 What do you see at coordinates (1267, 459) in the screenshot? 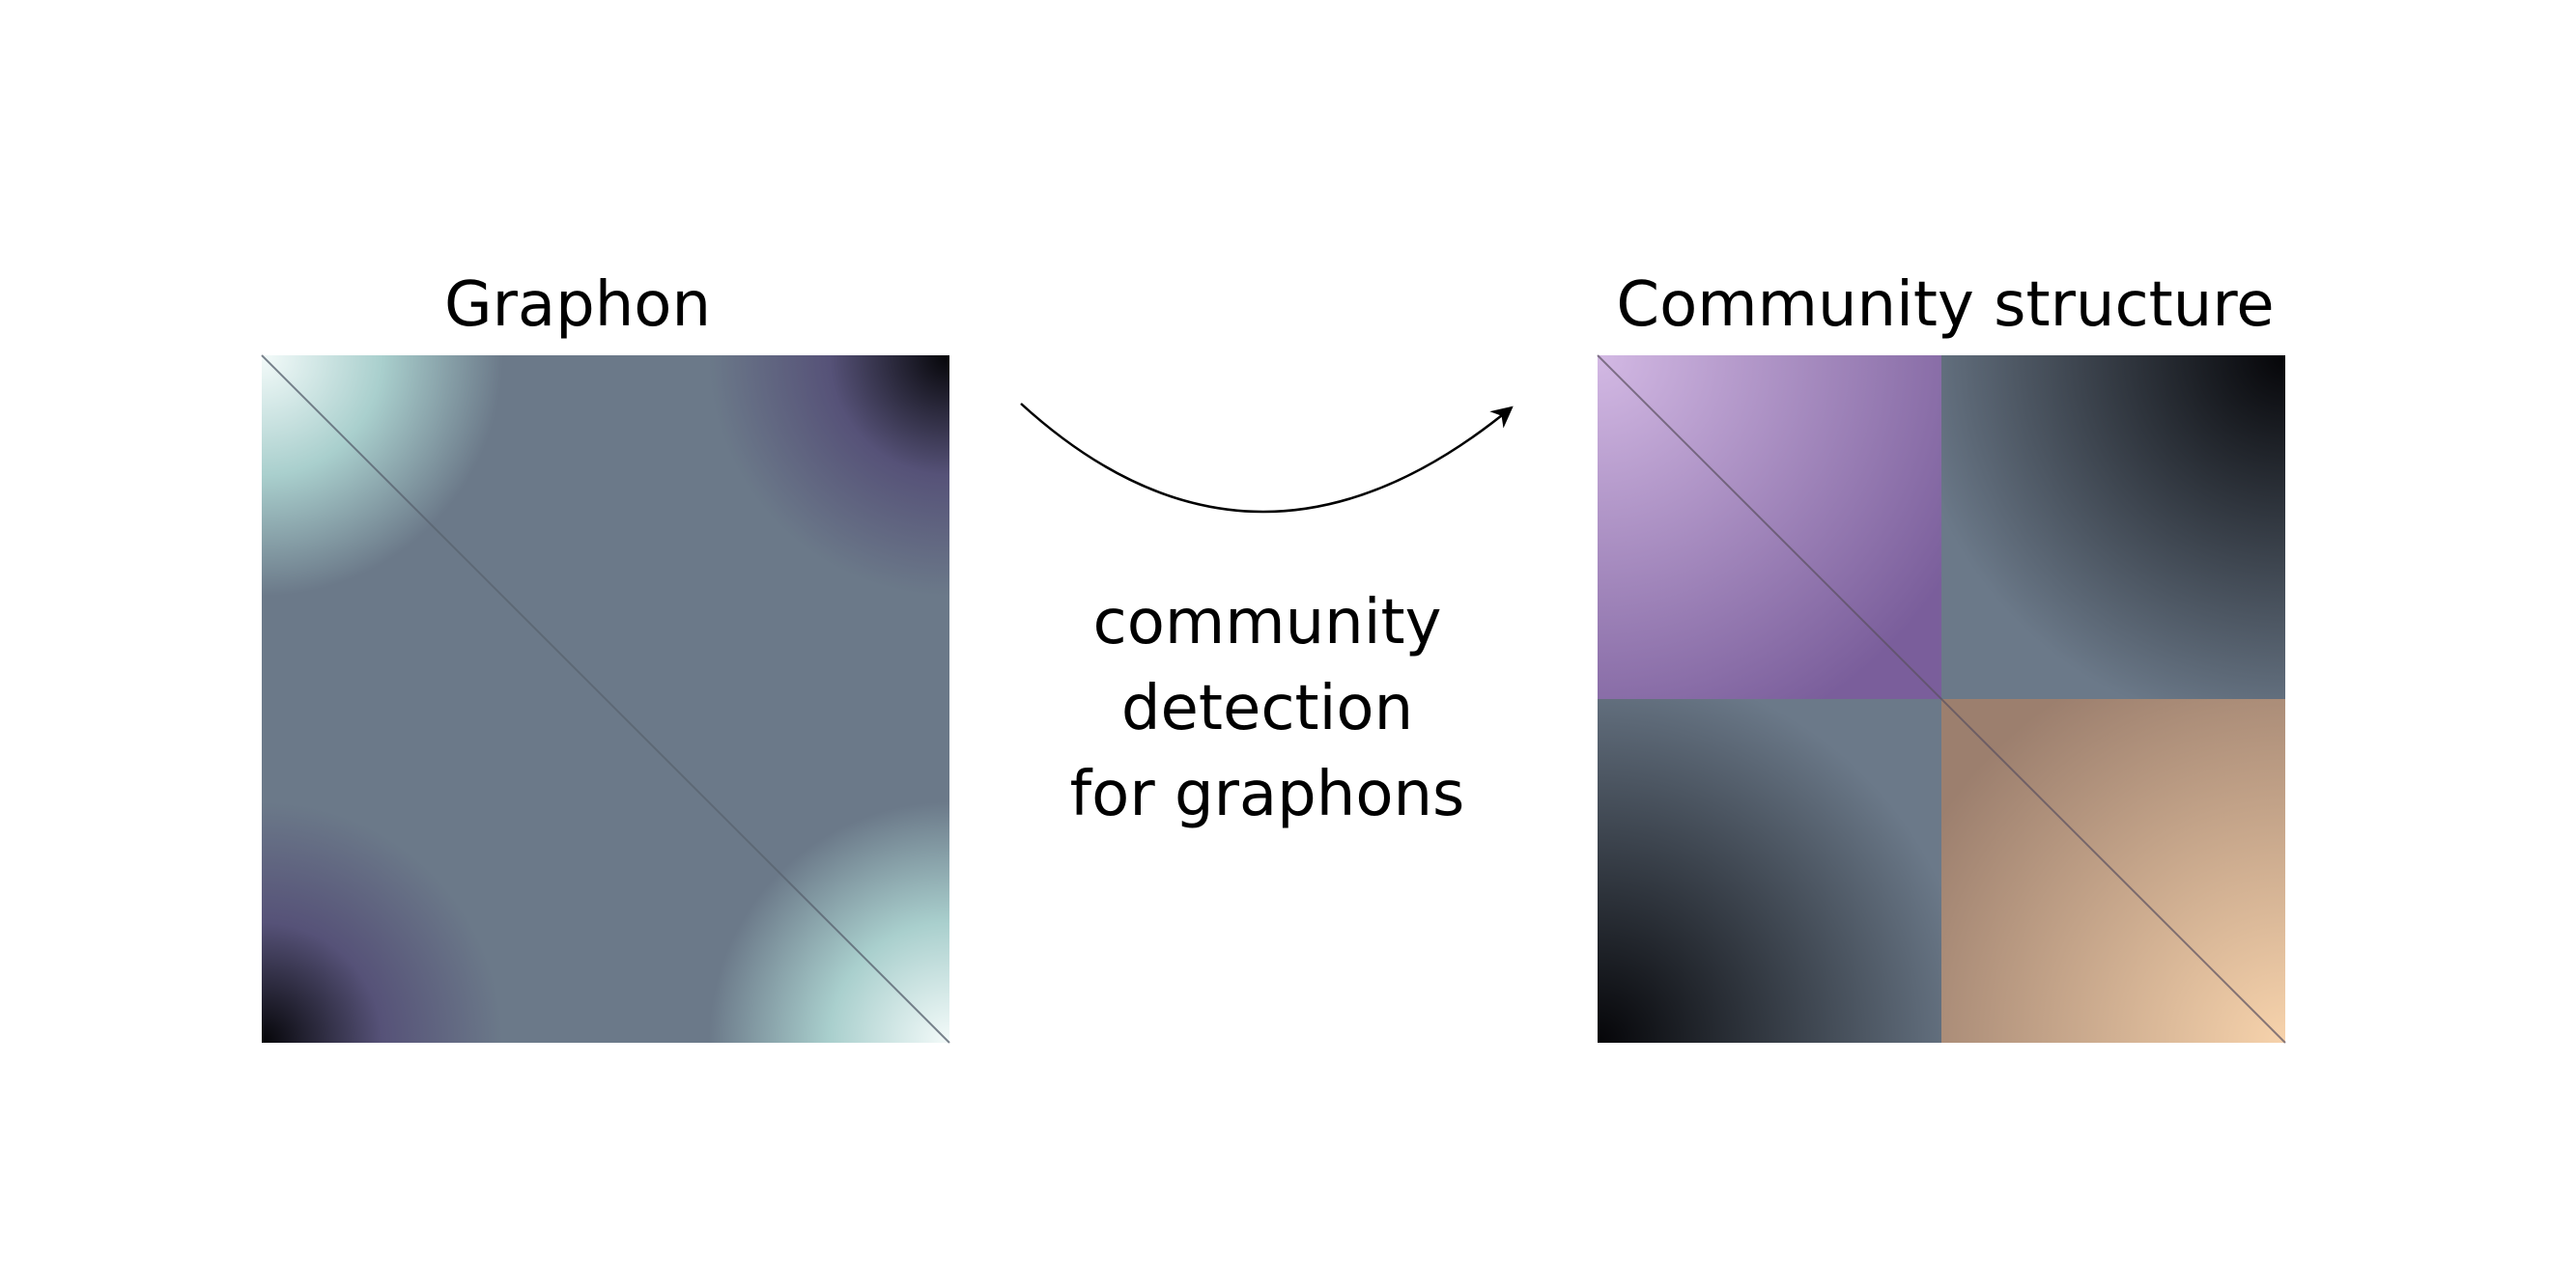
I see `curved-arrow-icon` at bounding box center [1267, 459].